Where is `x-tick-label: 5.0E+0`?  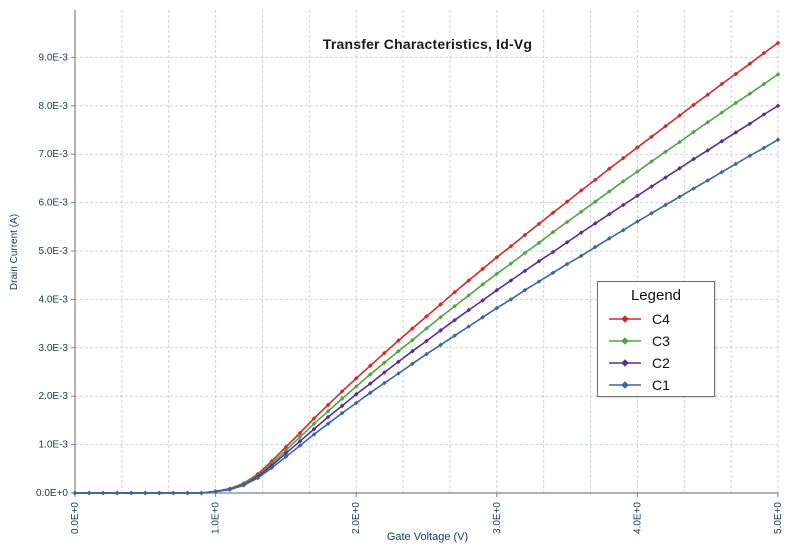
x-tick-label: 5.0E+0 is located at coordinates (778, 518).